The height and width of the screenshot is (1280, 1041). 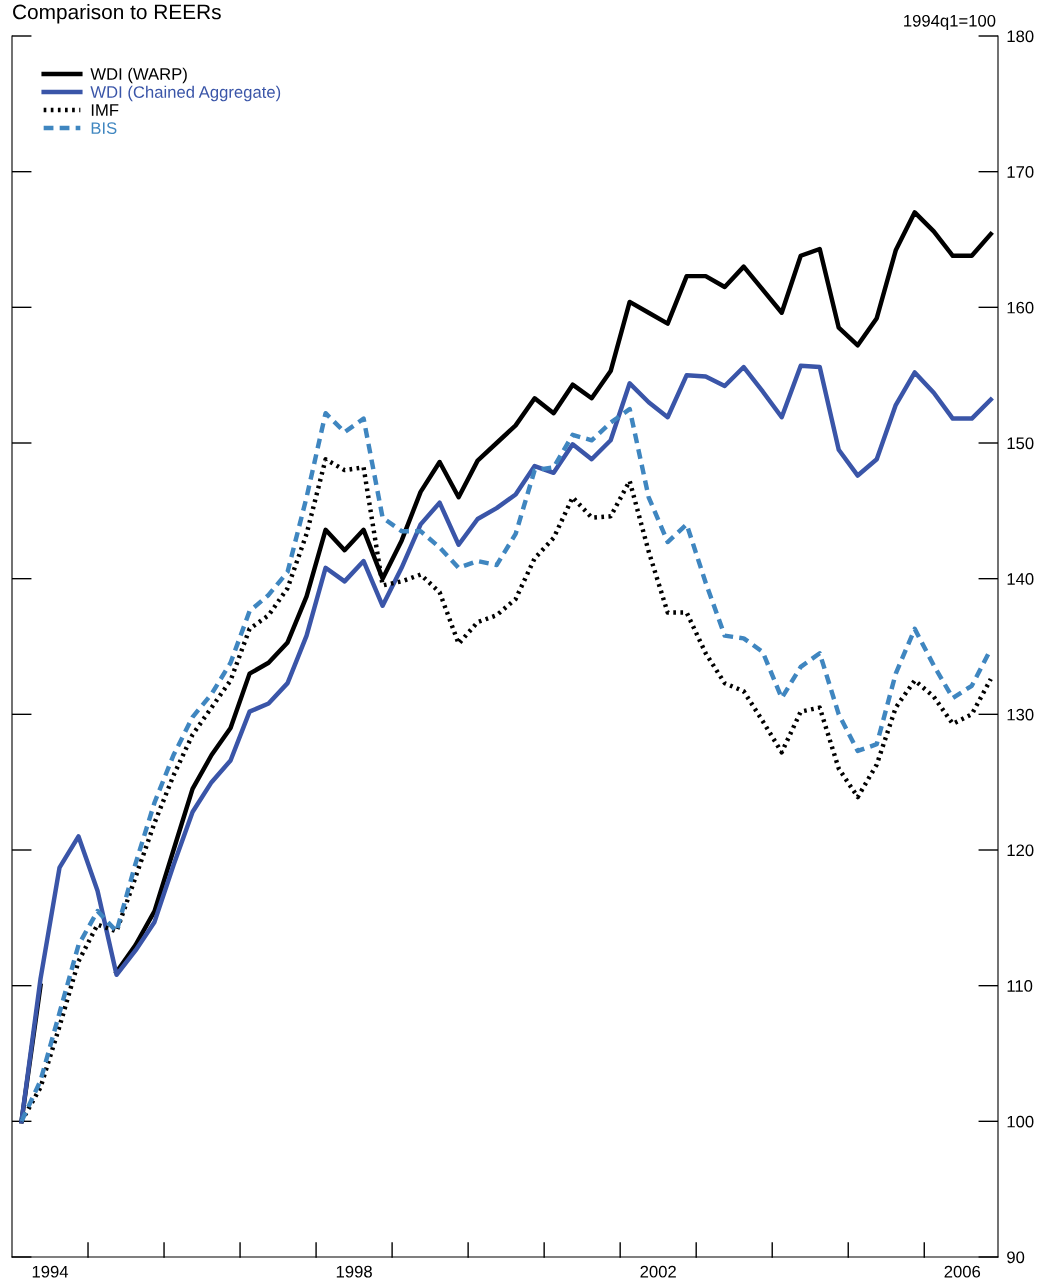 What do you see at coordinates (1020, 36) in the screenshot?
I see `y-tick-label: 180` at bounding box center [1020, 36].